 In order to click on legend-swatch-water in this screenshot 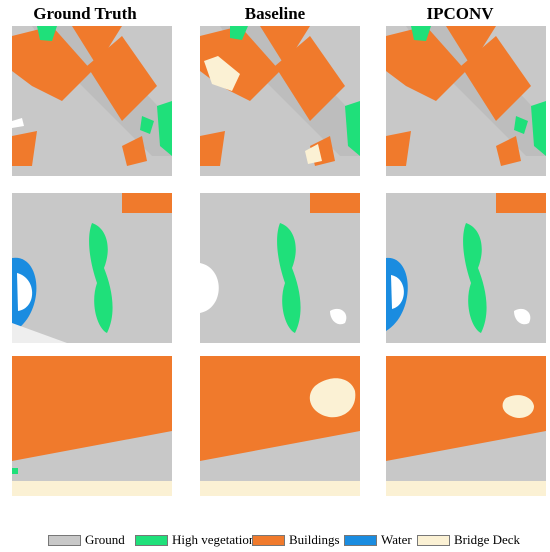, I will do `click(360, 540)`.